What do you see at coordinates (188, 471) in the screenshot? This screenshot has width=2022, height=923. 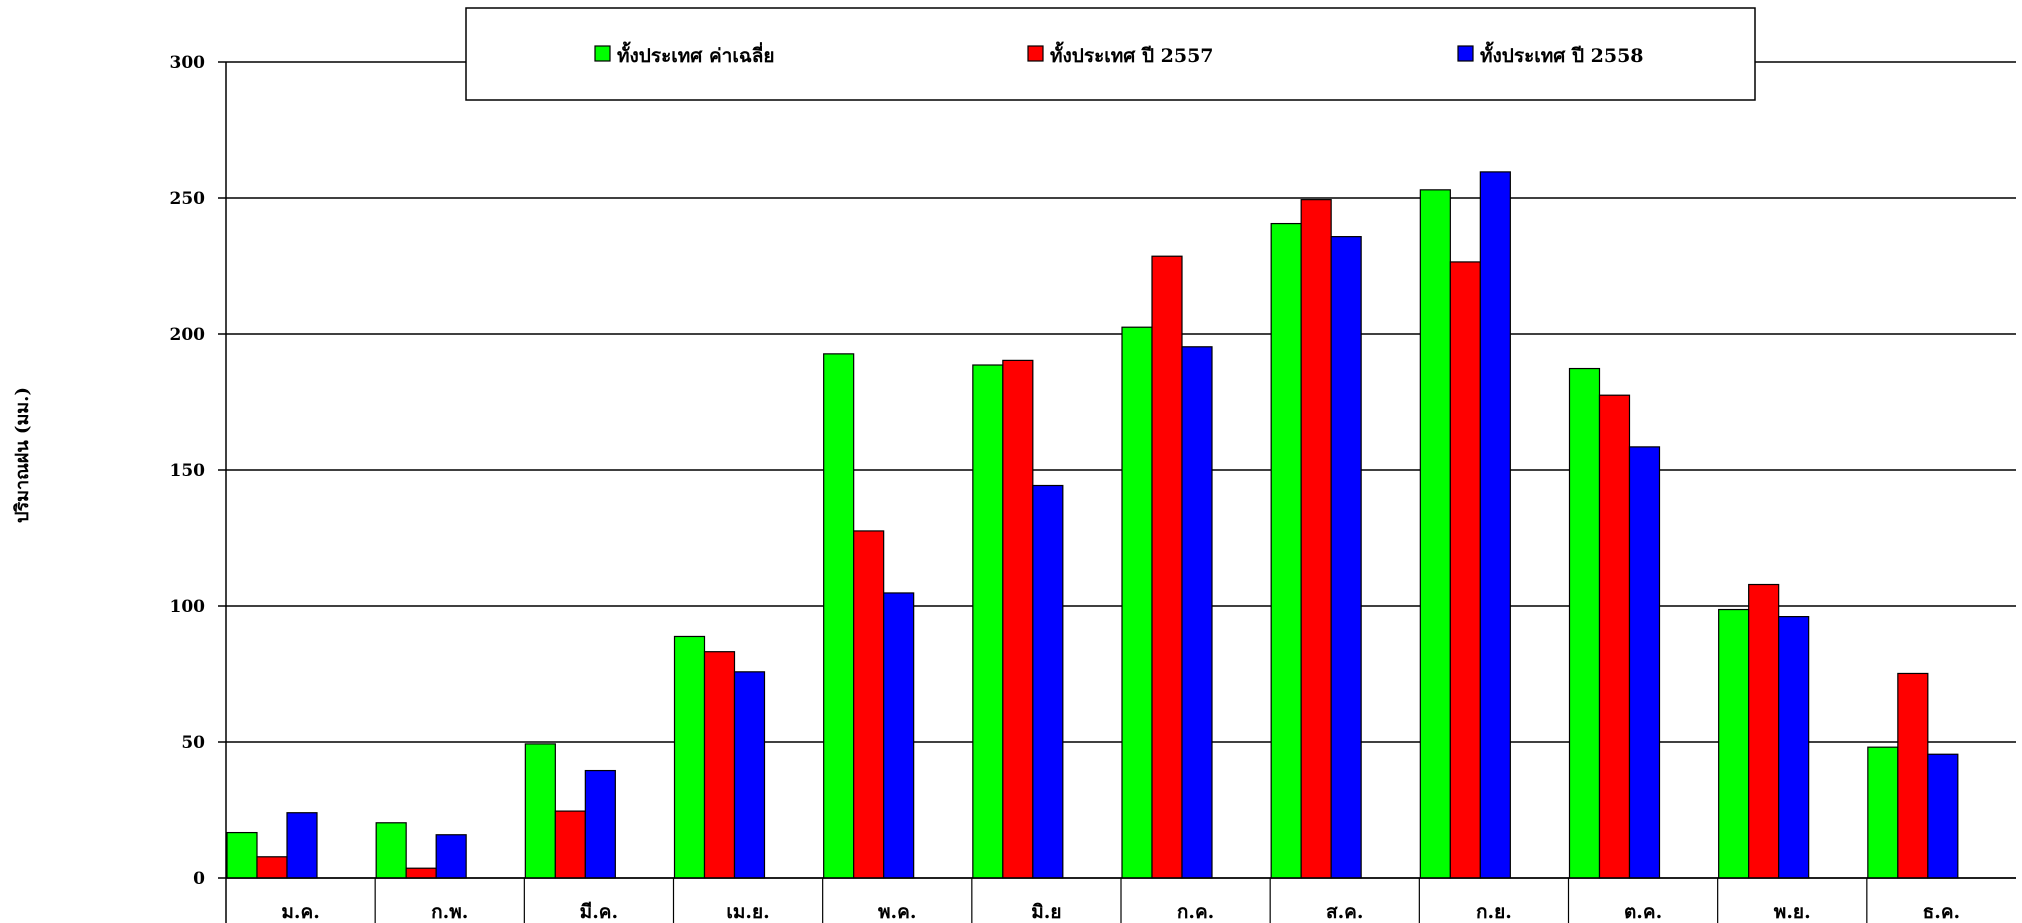 I see `y-tick-label: 150` at bounding box center [188, 471].